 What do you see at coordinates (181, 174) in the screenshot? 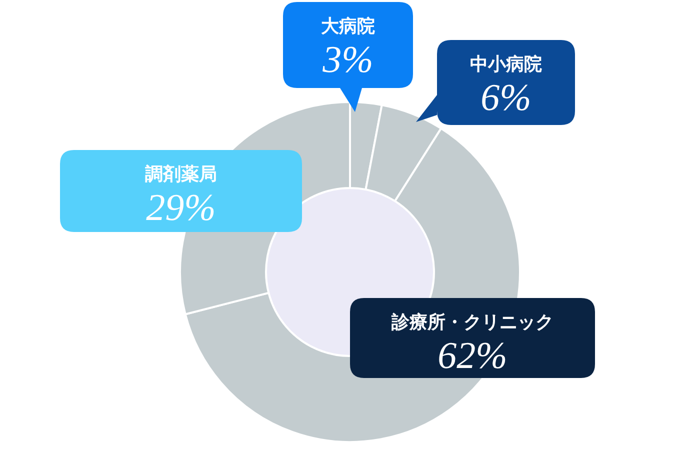
I see `slice-label: 調剤薬局` at bounding box center [181, 174].